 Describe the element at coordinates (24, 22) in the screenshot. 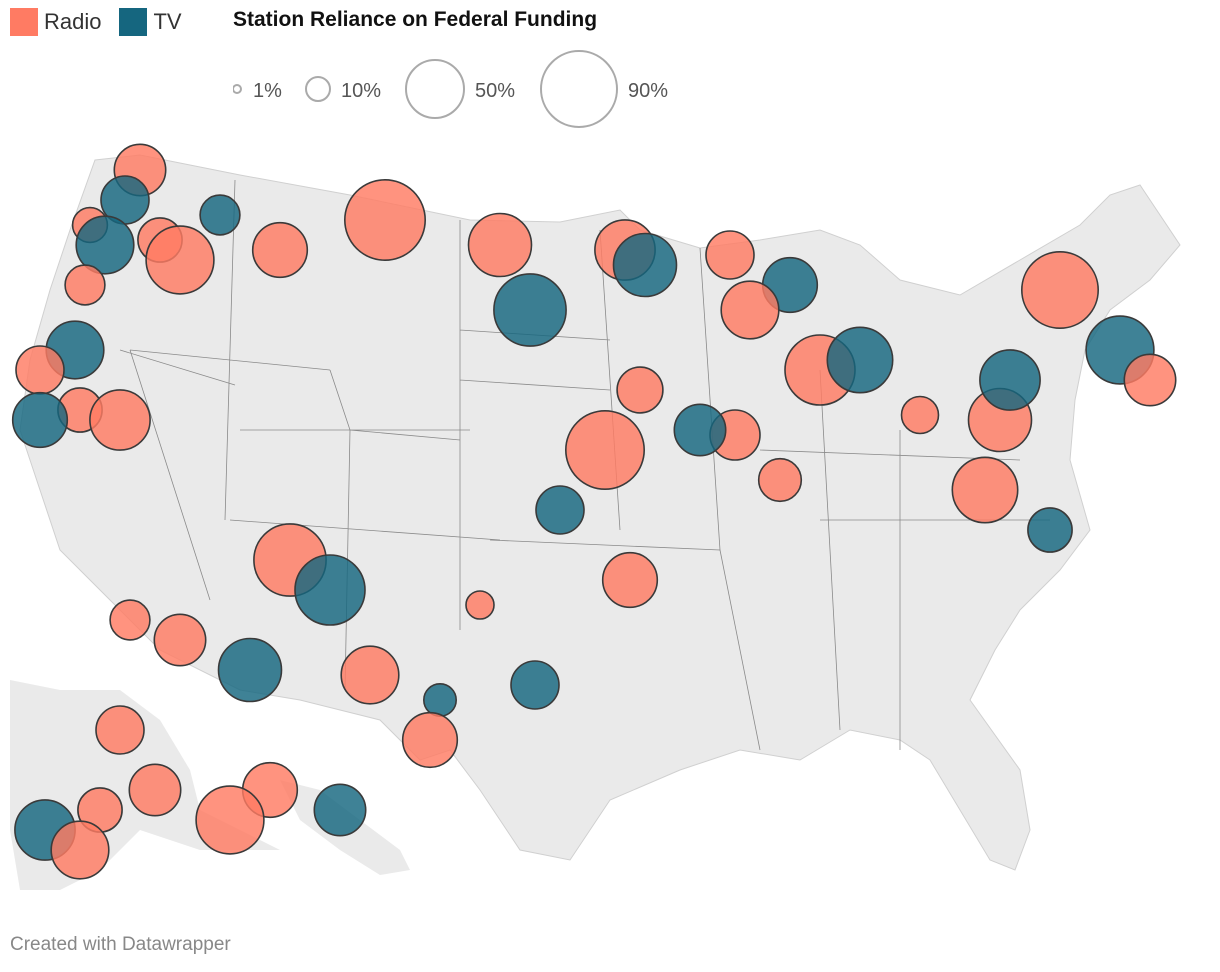

I see `radio-swatch` at that location.